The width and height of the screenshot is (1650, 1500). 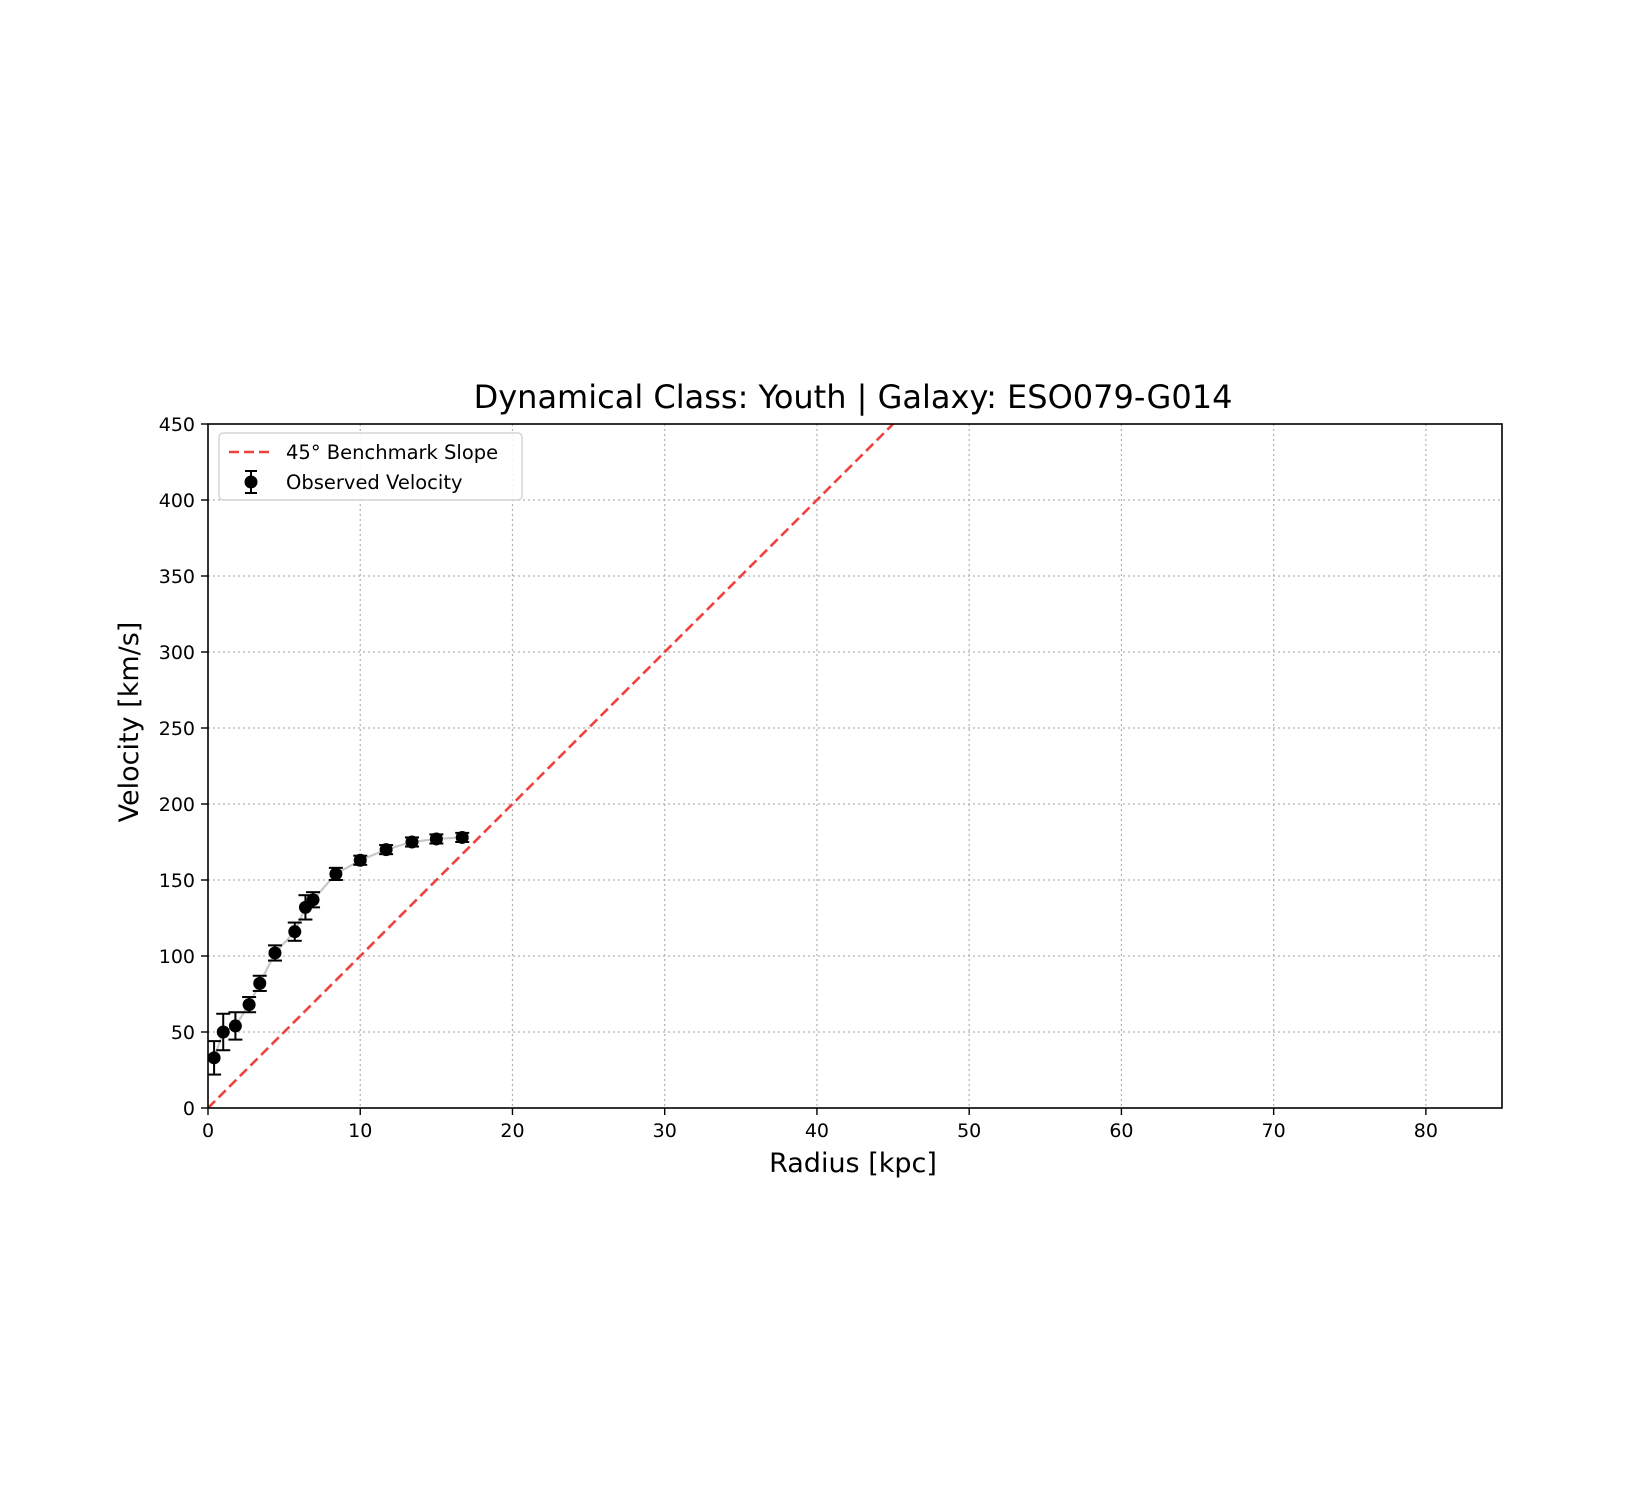 I want to click on y-tick-label: 250, so click(x=177, y=729).